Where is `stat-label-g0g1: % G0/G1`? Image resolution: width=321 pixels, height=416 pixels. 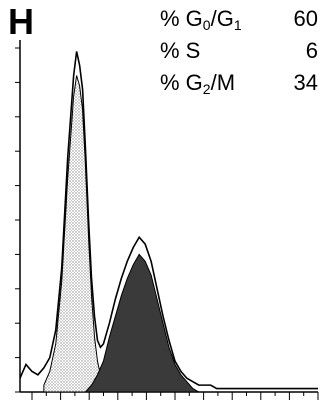 stat-label-g0g1: % G0/G1 is located at coordinates (201, 19).